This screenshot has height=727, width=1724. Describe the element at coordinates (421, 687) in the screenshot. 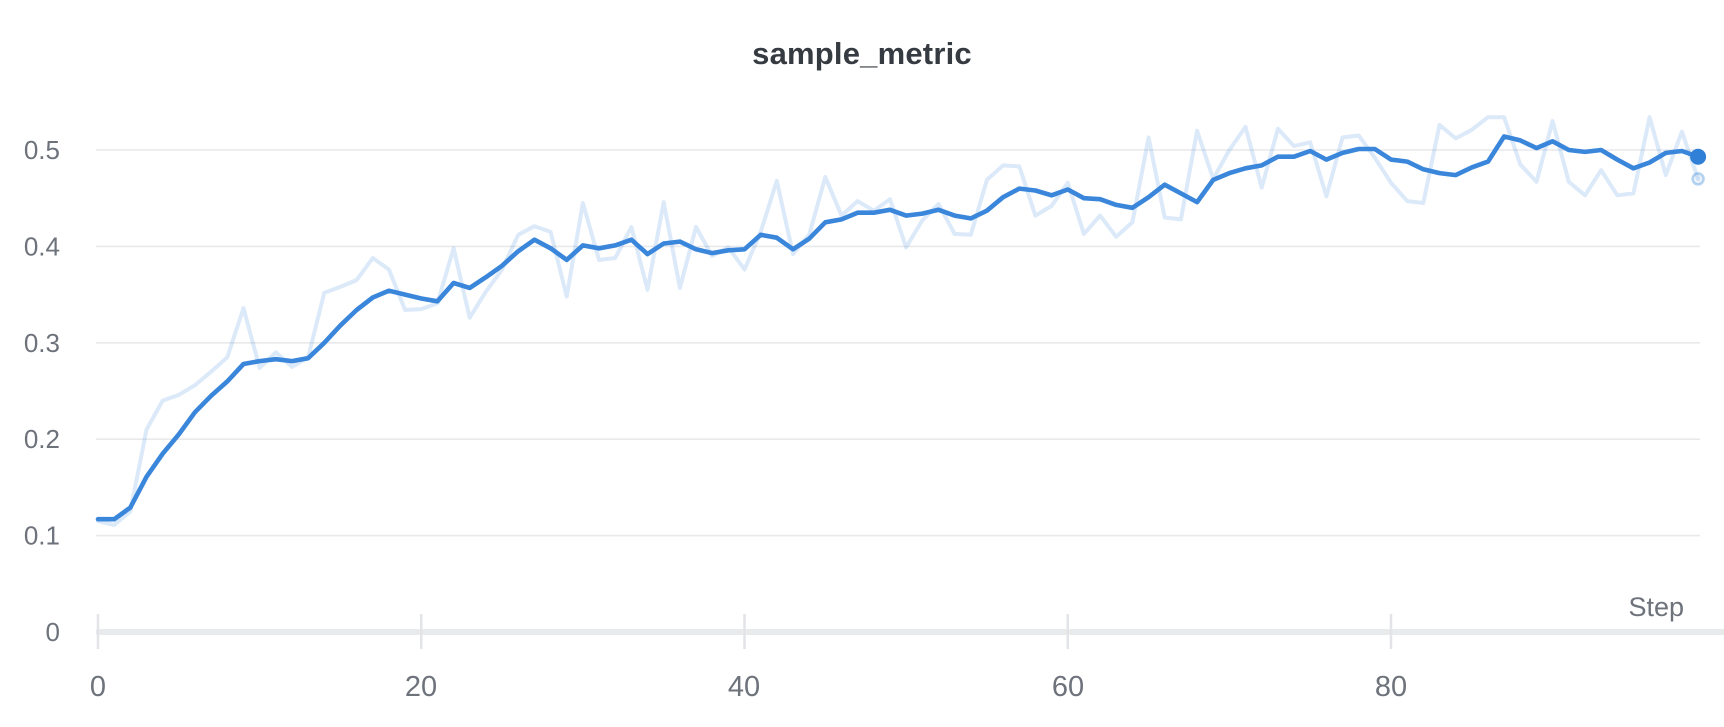

I see `x-tick-label: 20` at that location.